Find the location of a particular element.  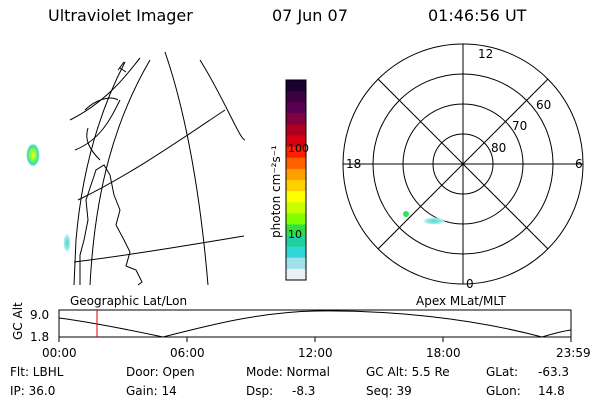

orbit-plot-frame is located at coordinates (315, 323).